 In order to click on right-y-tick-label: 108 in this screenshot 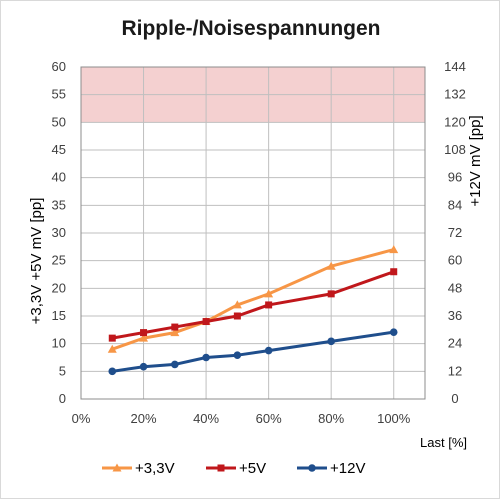, I will do `click(455, 149)`.